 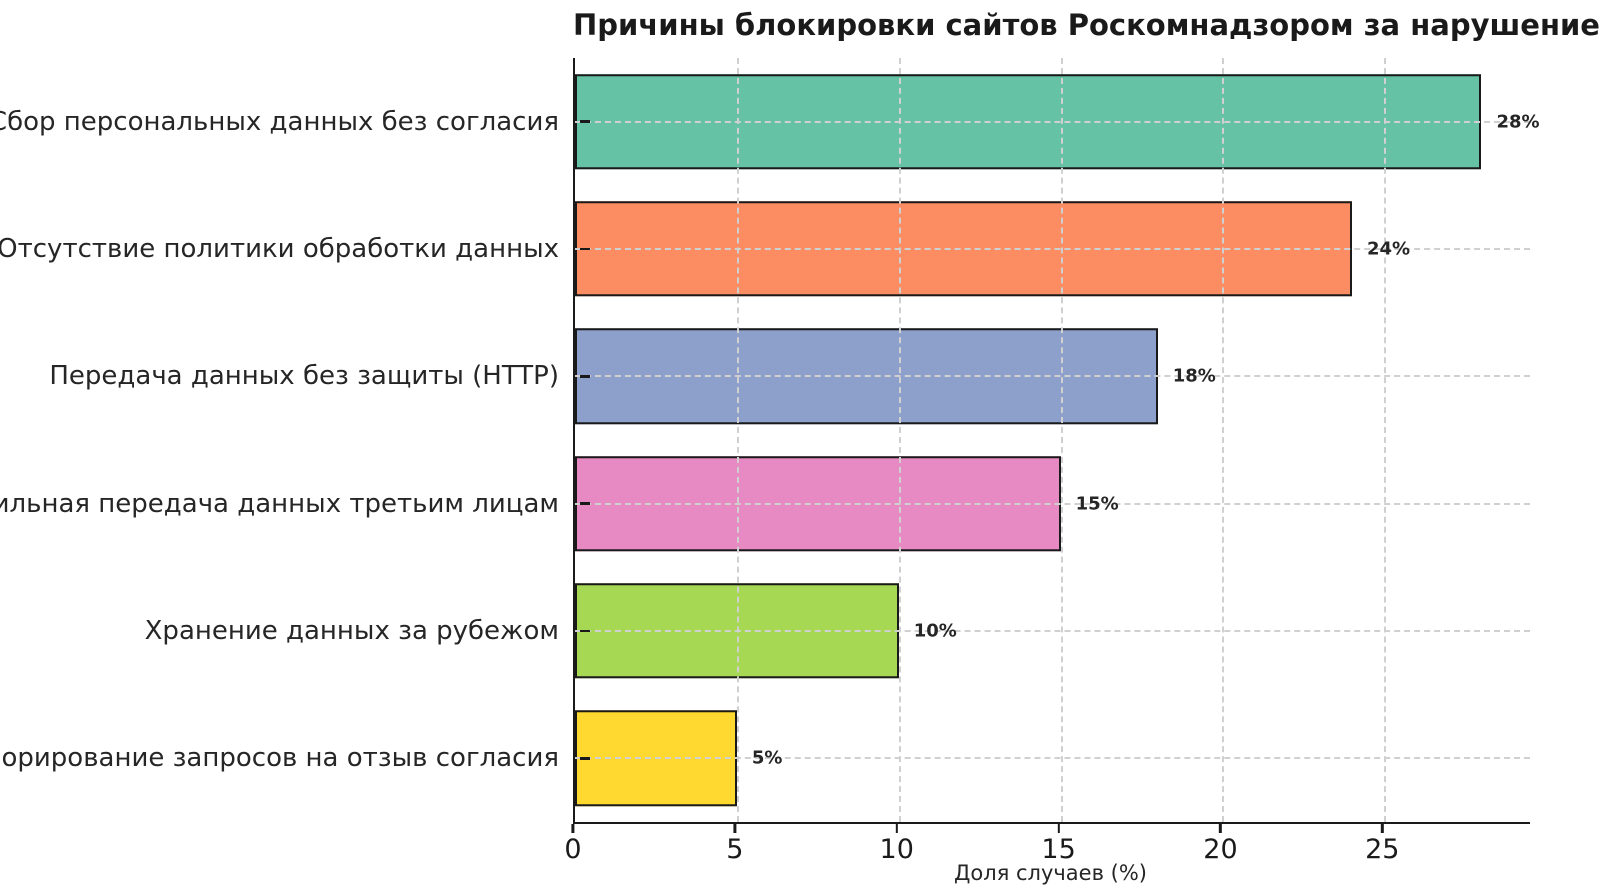 I want to click on value-label: 28%, so click(x=1518, y=122).